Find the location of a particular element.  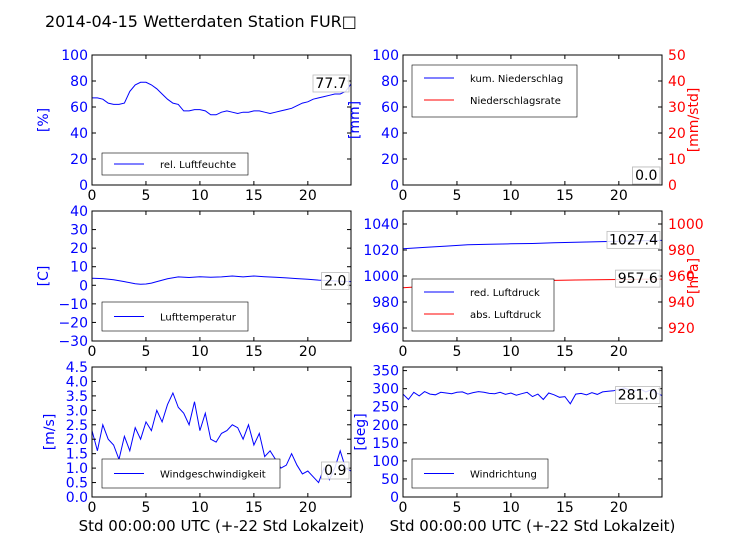

y-tick-label: 3.5 is located at coordinates (77, 397).